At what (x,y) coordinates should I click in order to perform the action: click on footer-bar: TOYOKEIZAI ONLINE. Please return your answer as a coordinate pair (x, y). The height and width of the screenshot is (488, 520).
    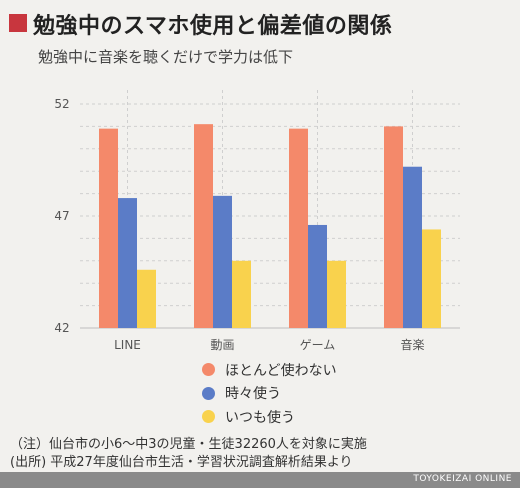
    Looking at the image, I should click on (260, 480).